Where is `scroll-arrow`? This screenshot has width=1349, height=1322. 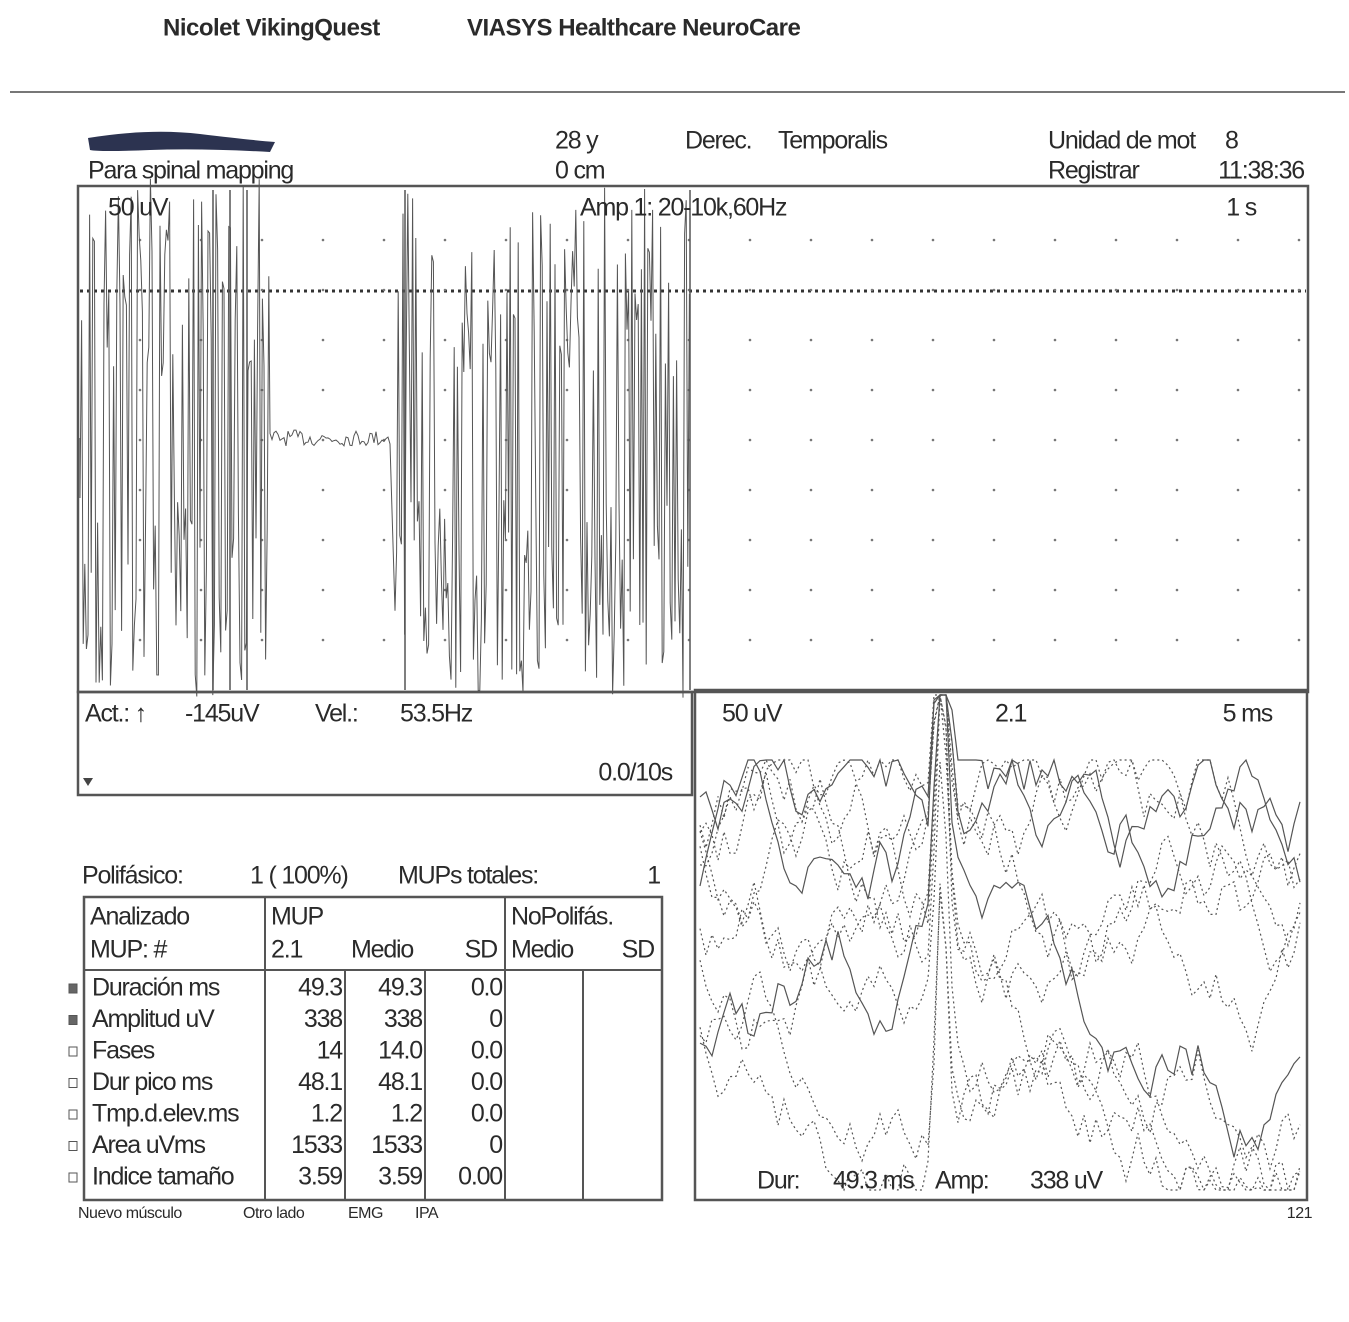 scroll-arrow is located at coordinates (88, 782).